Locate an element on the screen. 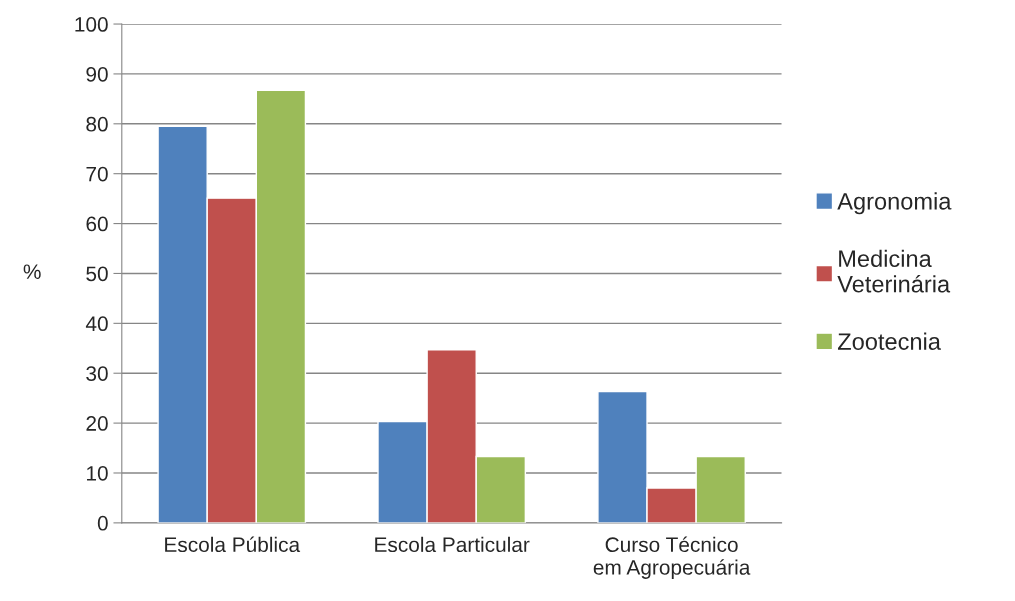  y-tick-label: 90 is located at coordinates (97, 74).